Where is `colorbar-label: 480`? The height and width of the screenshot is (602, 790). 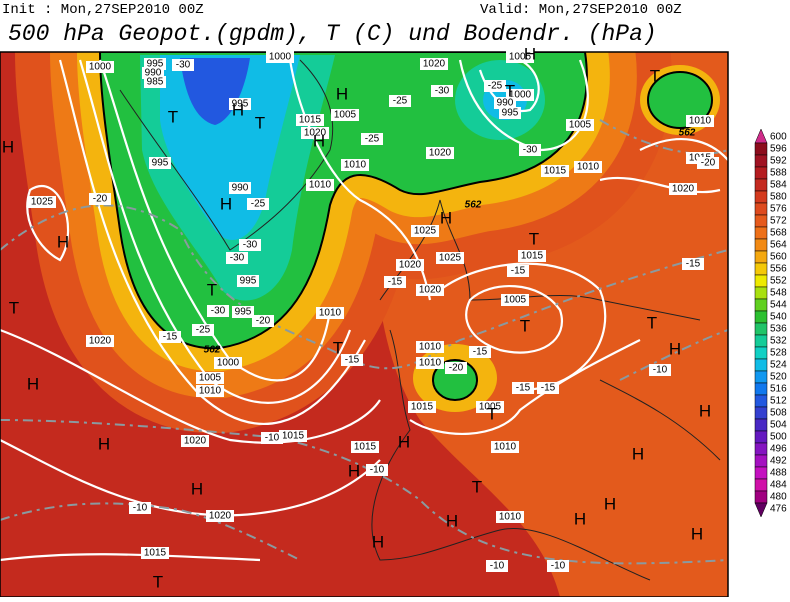 colorbar-label: 480 is located at coordinates (778, 497).